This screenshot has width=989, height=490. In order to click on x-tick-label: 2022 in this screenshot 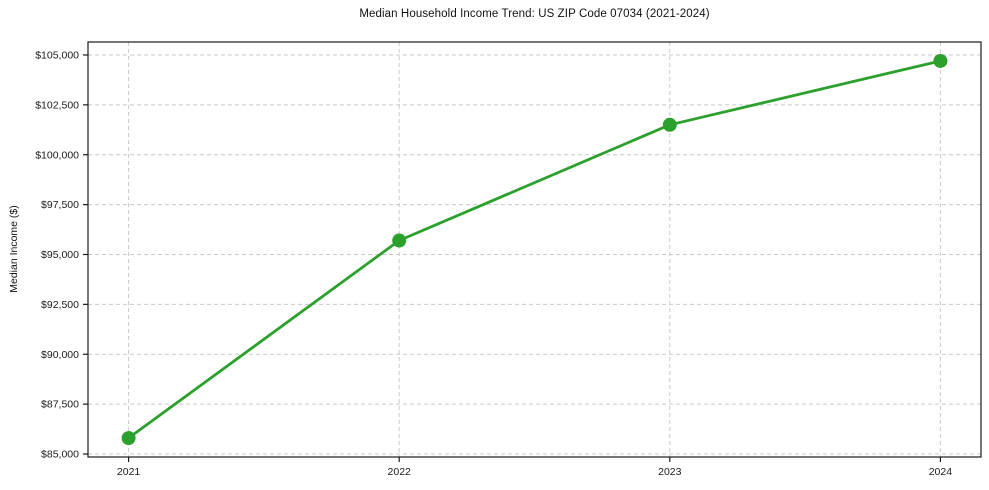, I will do `click(400, 472)`.